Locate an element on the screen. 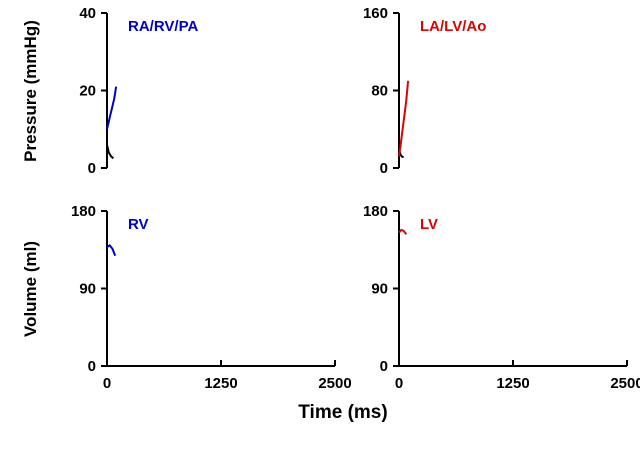 The width and height of the screenshot is (640, 449). top-right-y-tick-label: 160 is located at coordinates (375, 13).